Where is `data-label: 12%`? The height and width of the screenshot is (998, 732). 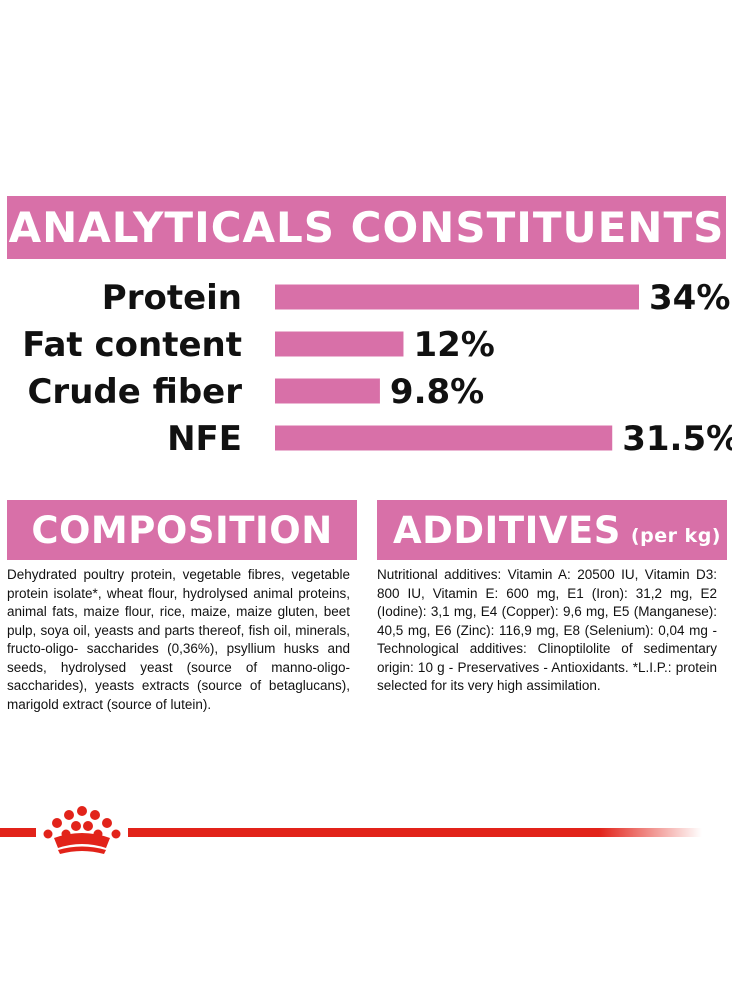
data-label: 12% is located at coordinates (453, 345).